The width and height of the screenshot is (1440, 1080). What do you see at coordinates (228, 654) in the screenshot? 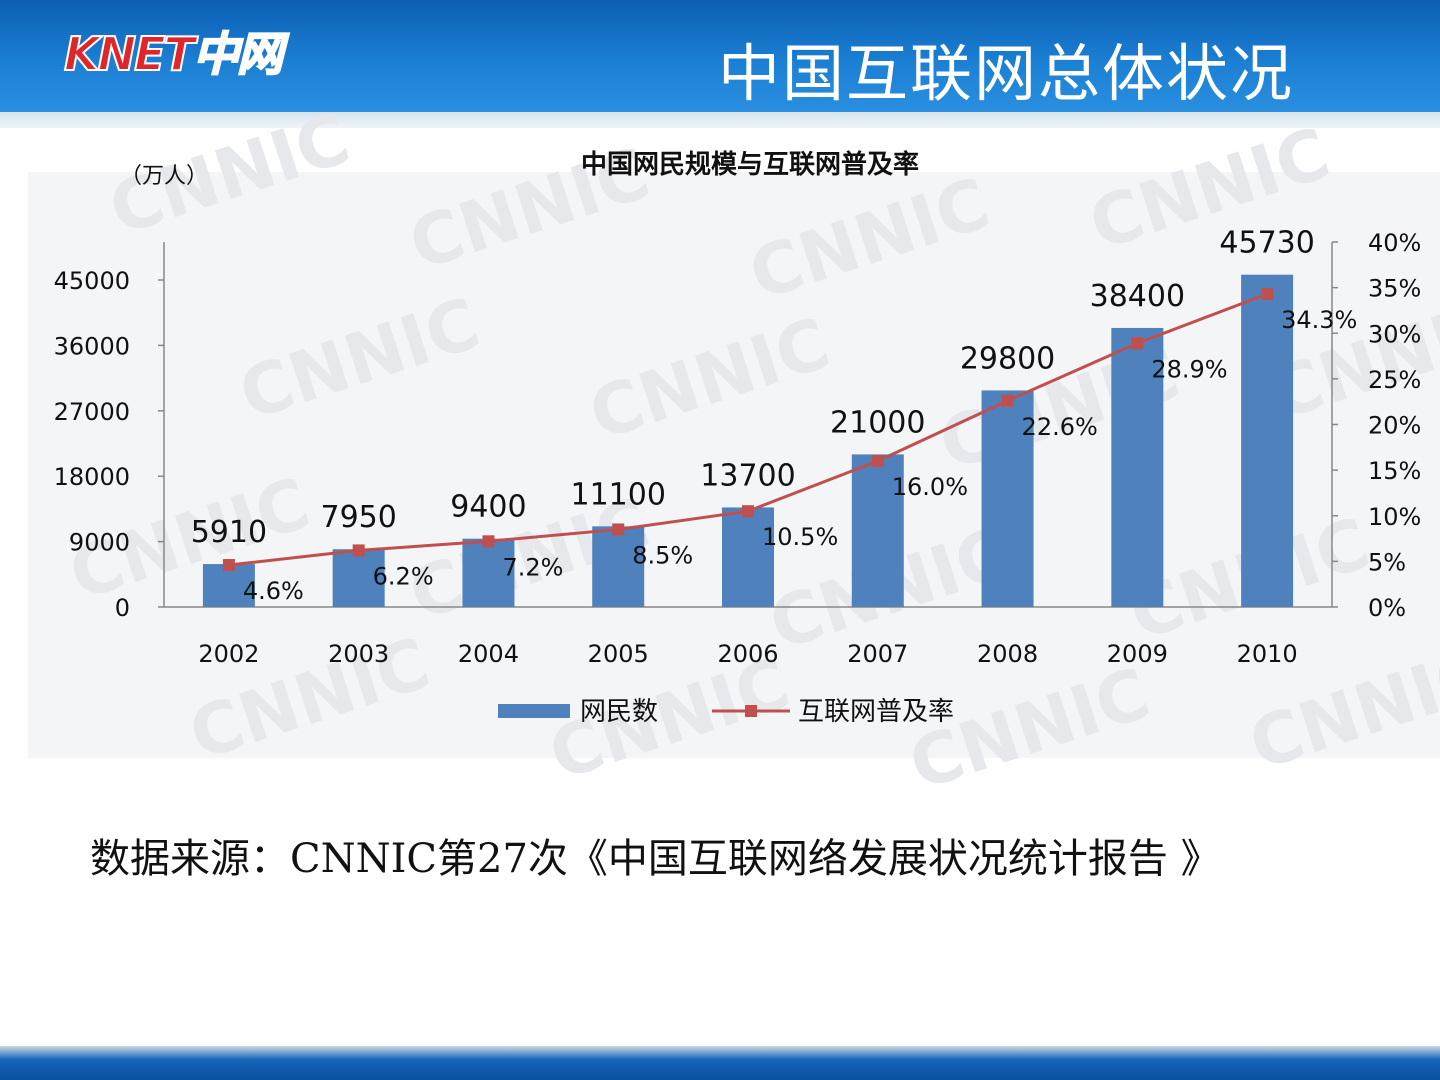
I see `x-tick-label: 2002` at bounding box center [228, 654].